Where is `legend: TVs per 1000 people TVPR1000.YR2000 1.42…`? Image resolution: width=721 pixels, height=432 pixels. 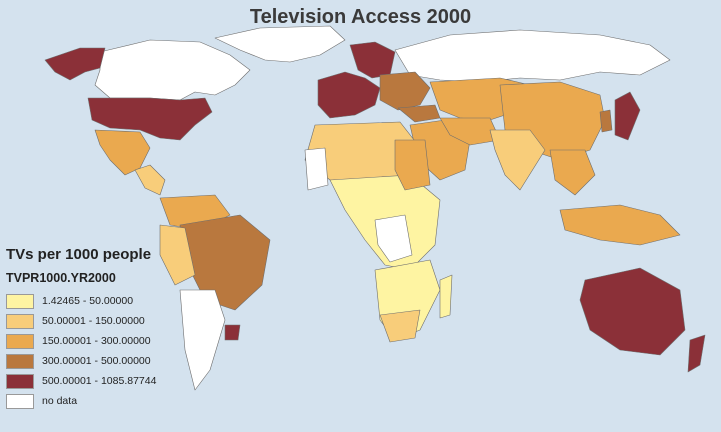 legend: TVs per 1000 people TVPR1000.YR2000 1.42… is located at coordinates (96, 328).